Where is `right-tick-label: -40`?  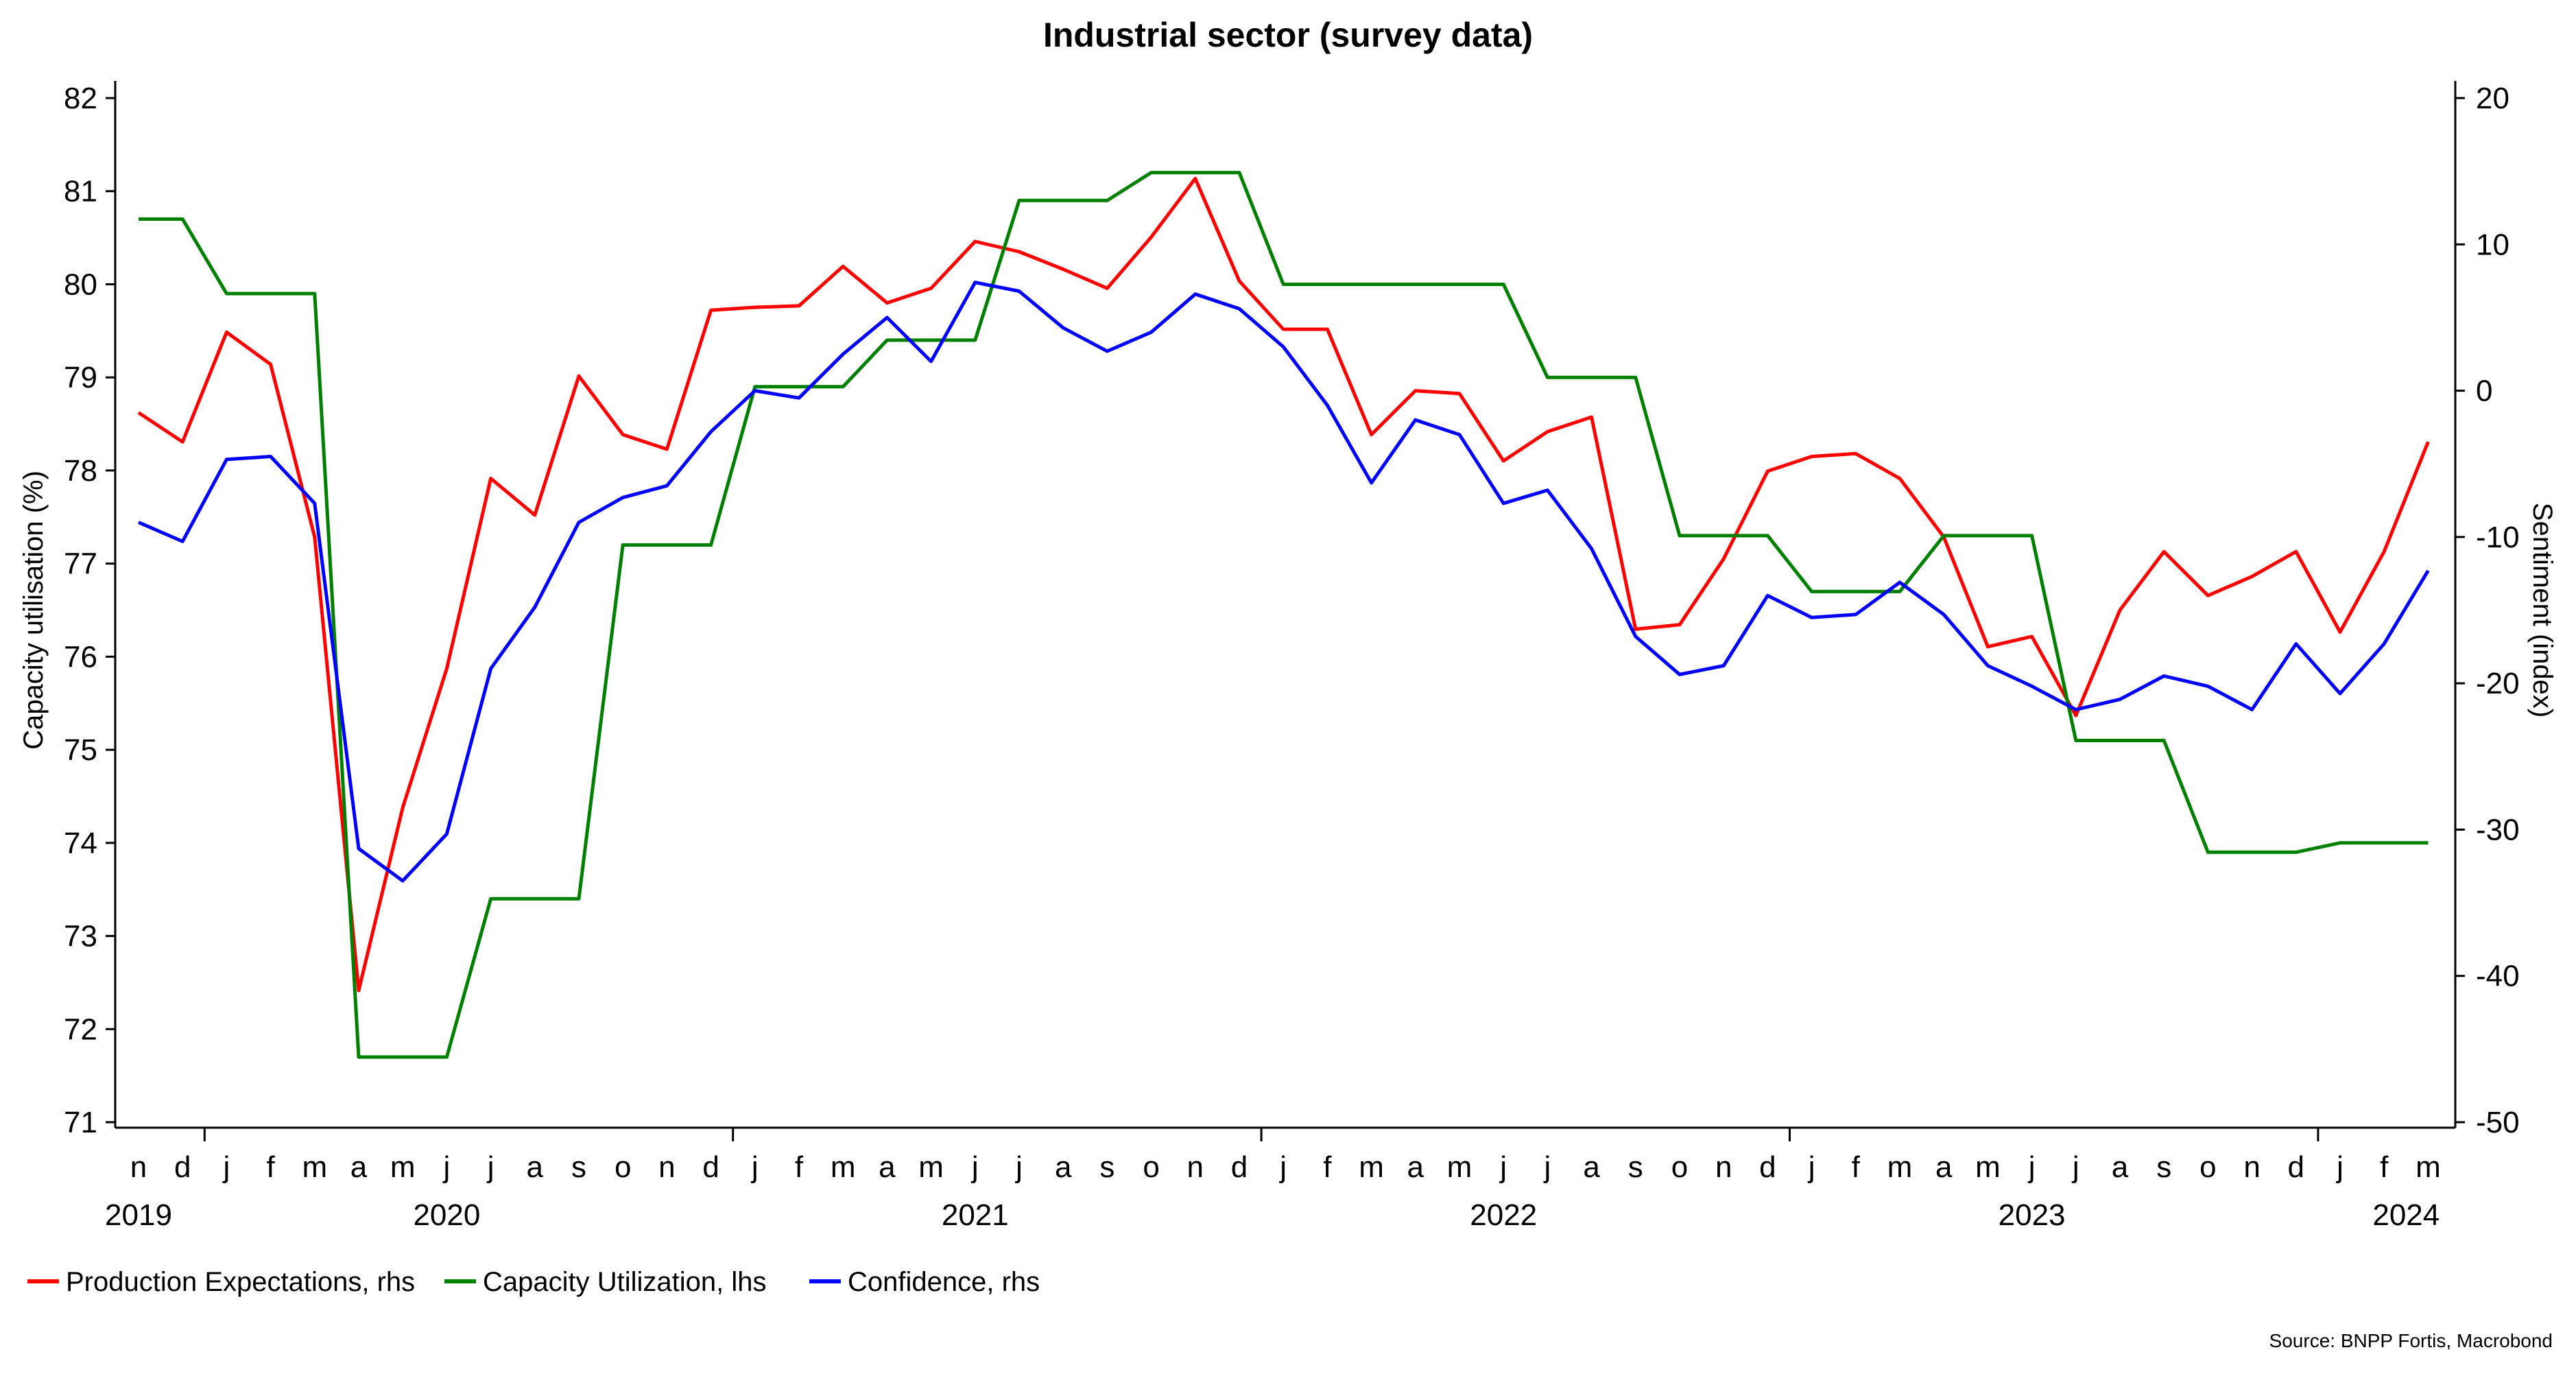 right-tick-label: -40 is located at coordinates (2498, 977).